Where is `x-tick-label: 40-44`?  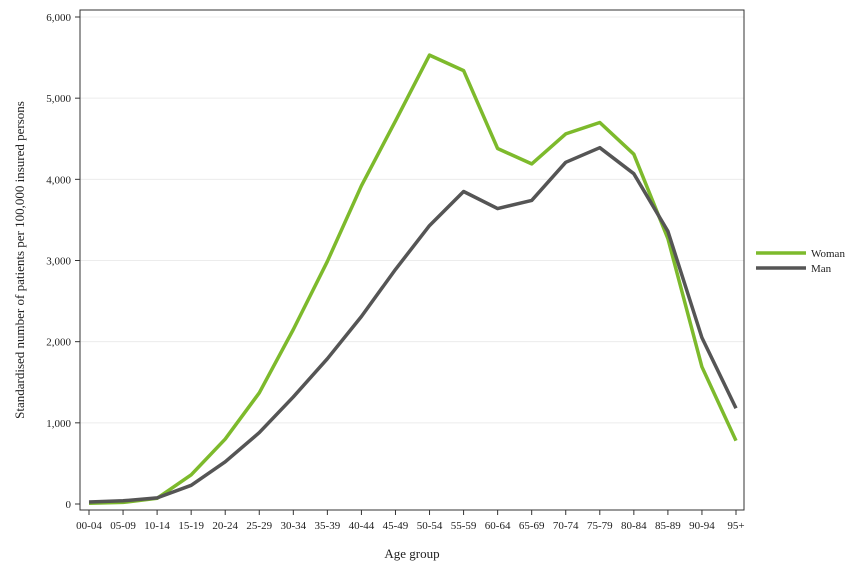 x-tick-label: 40-44 is located at coordinates (362, 526).